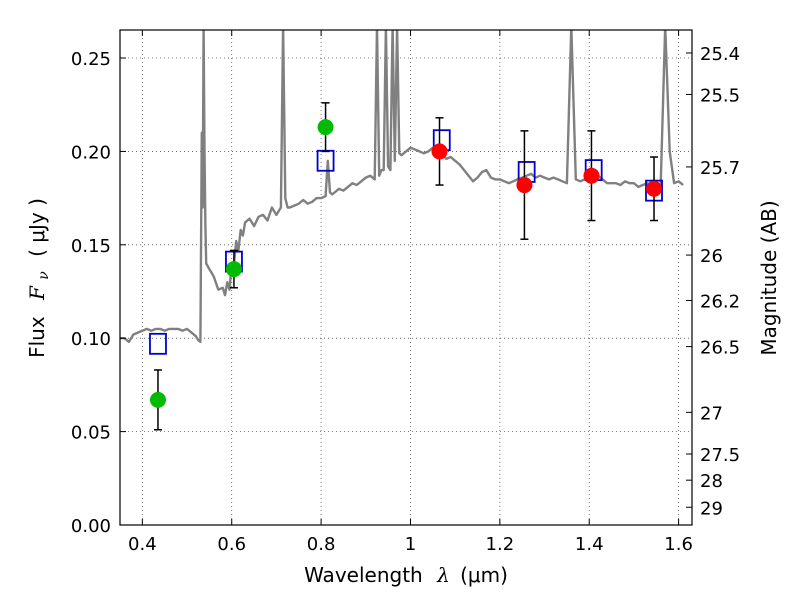  Describe the element at coordinates (91, 339) in the screenshot. I see `y-tick-label: 0.10` at that location.